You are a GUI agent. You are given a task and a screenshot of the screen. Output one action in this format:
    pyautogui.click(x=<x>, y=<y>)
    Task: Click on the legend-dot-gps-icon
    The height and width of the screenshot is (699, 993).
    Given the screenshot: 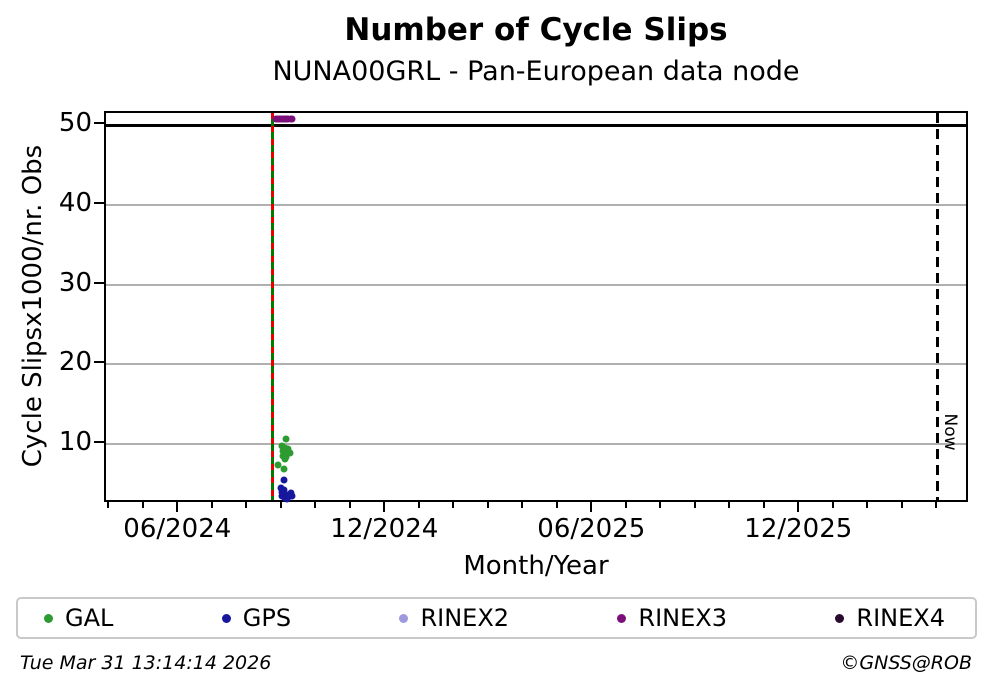 What is the action you would take?
    pyautogui.click(x=226, y=618)
    